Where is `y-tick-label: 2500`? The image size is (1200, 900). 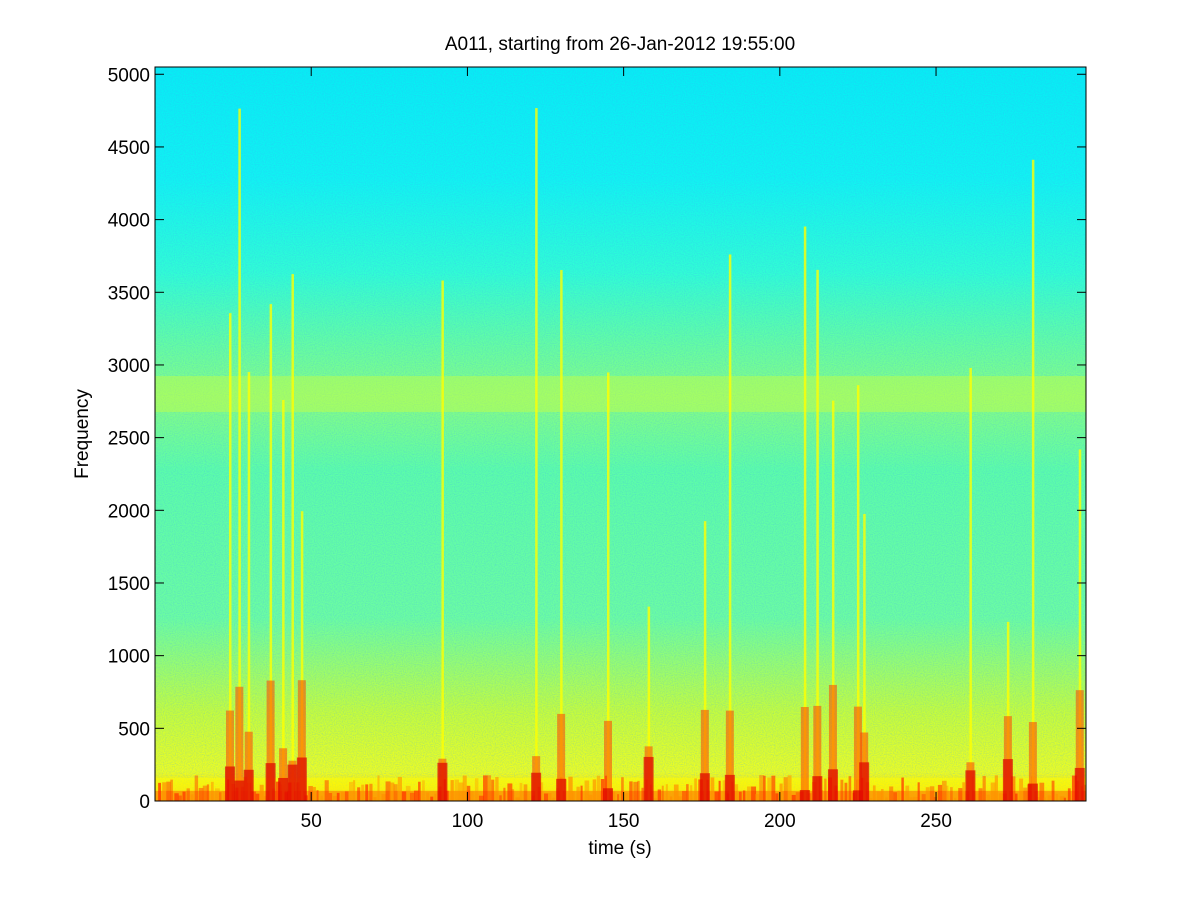
y-tick-label: 2500 is located at coordinates (129, 439).